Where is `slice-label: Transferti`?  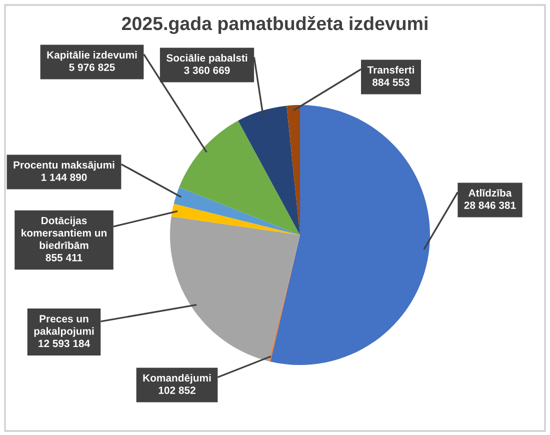 slice-label: Transferti is located at coordinates (390, 70).